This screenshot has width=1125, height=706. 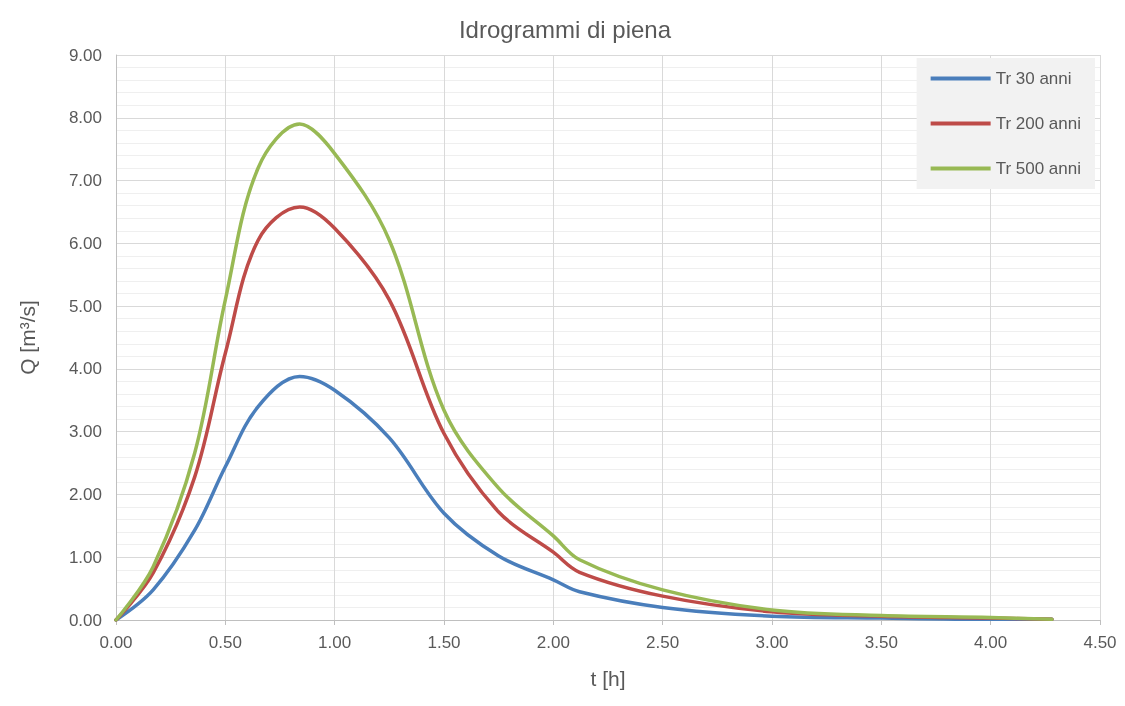 I want to click on y-tick-label: 9.00, so click(x=85, y=55).